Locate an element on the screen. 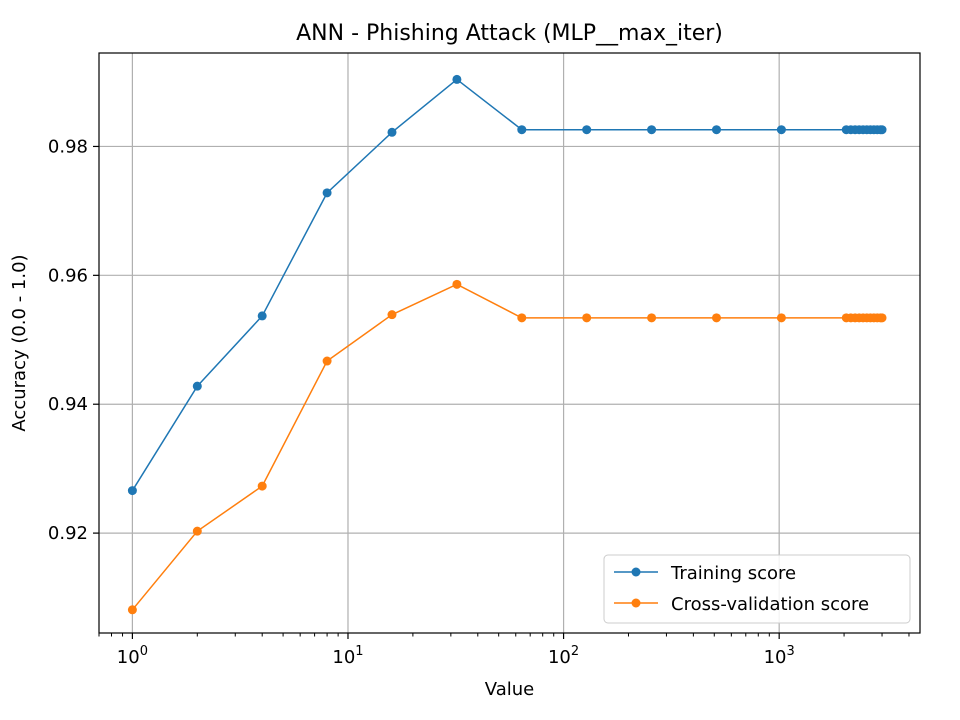 This screenshot has height=720, width=960. legend-cv-label: Cross-validation score is located at coordinates (770, 604).